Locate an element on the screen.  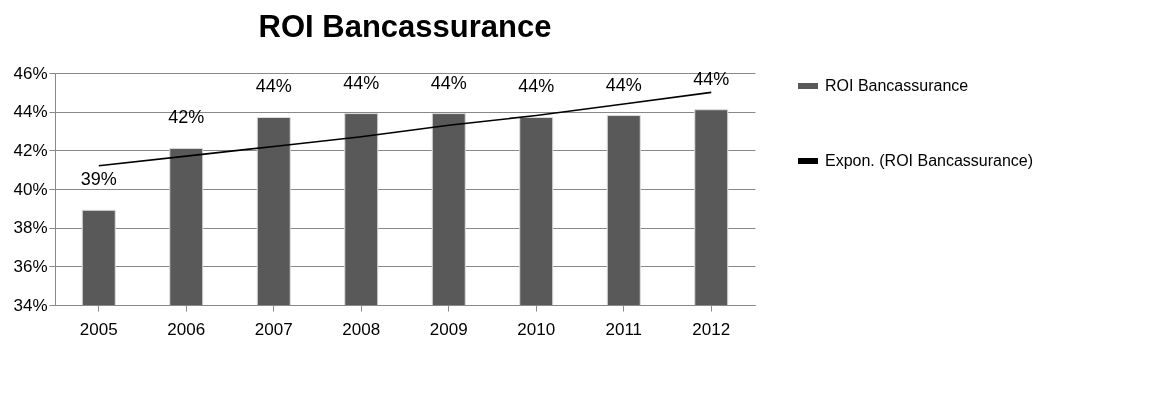
data-label: 42% is located at coordinates (186, 117).